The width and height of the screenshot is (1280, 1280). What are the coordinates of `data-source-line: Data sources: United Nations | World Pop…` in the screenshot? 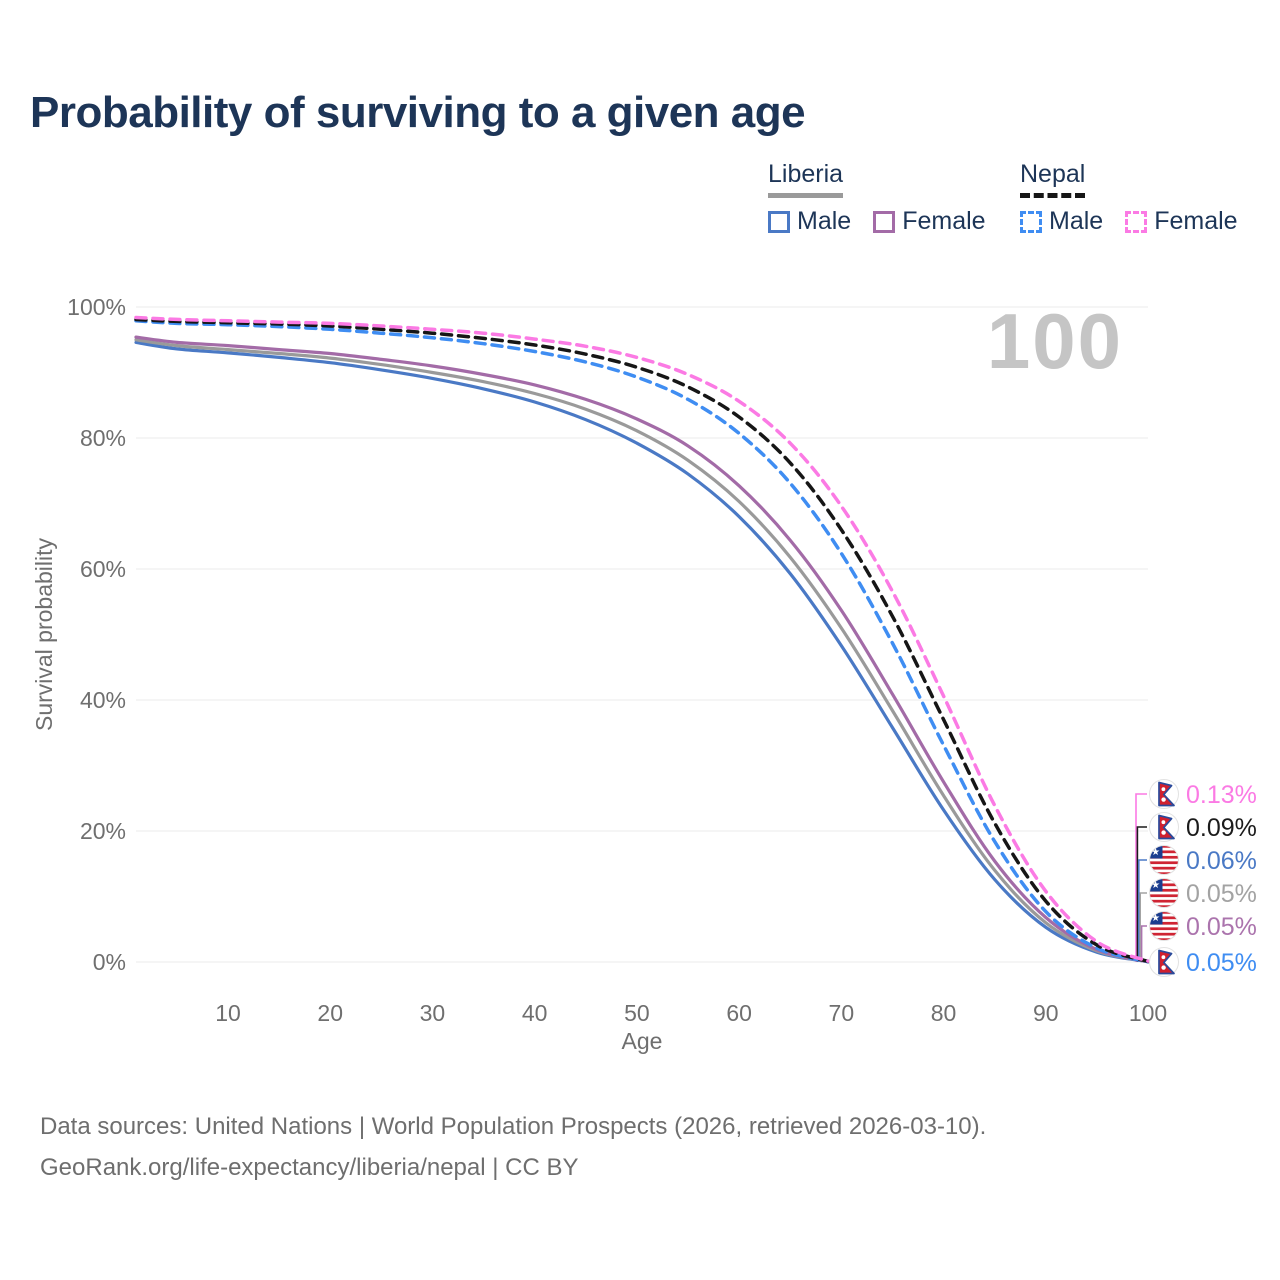 It's located at (513, 1126).